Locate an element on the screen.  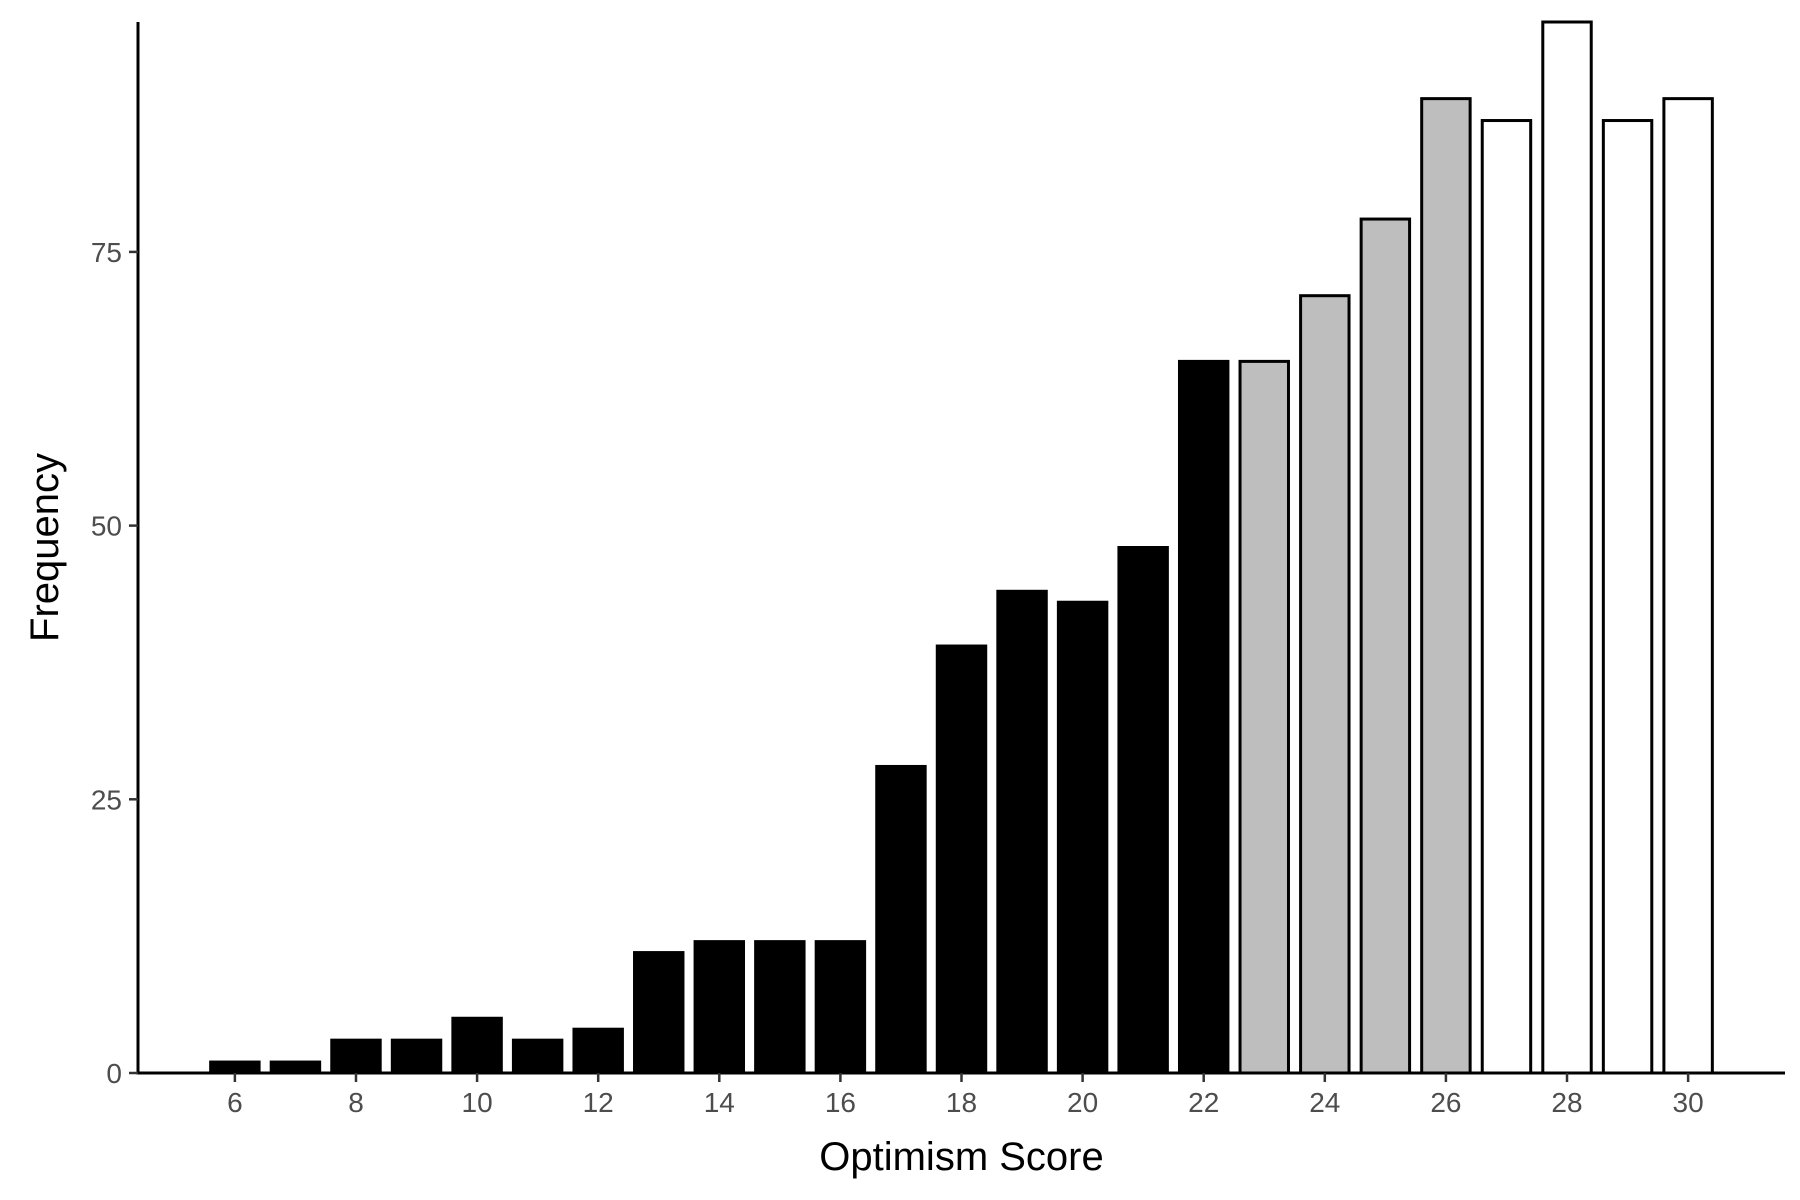
x-tick-label: 6 is located at coordinates (235, 1102).